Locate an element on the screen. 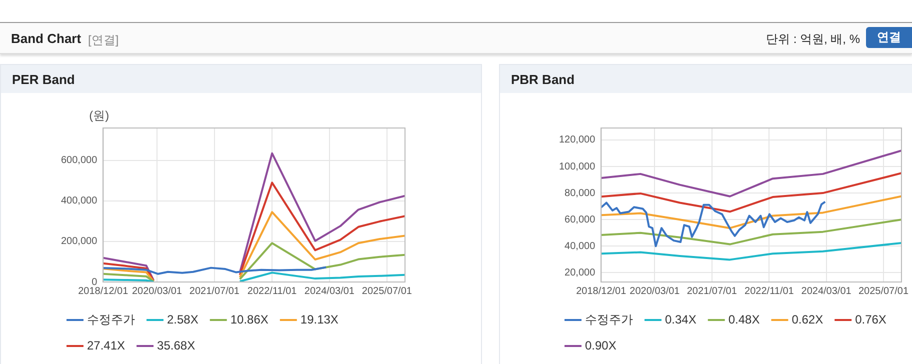 The image size is (912, 364). text: 연결 is located at coordinates (889, 37).